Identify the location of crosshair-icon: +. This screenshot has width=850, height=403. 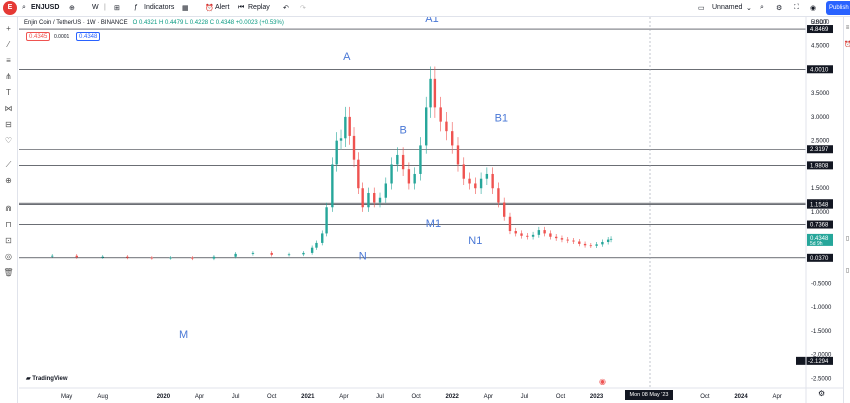
(8, 28).